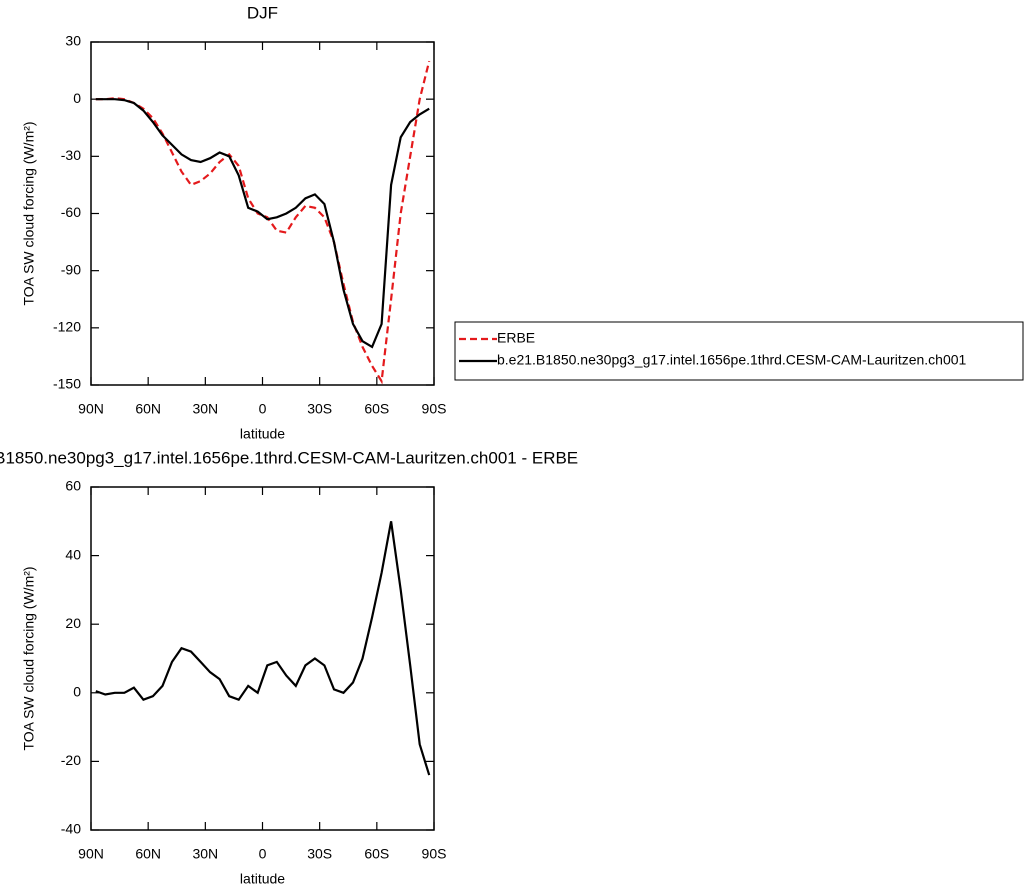  What do you see at coordinates (516, 338) in the screenshot?
I see `legend-label: ERBE` at bounding box center [516, 338].